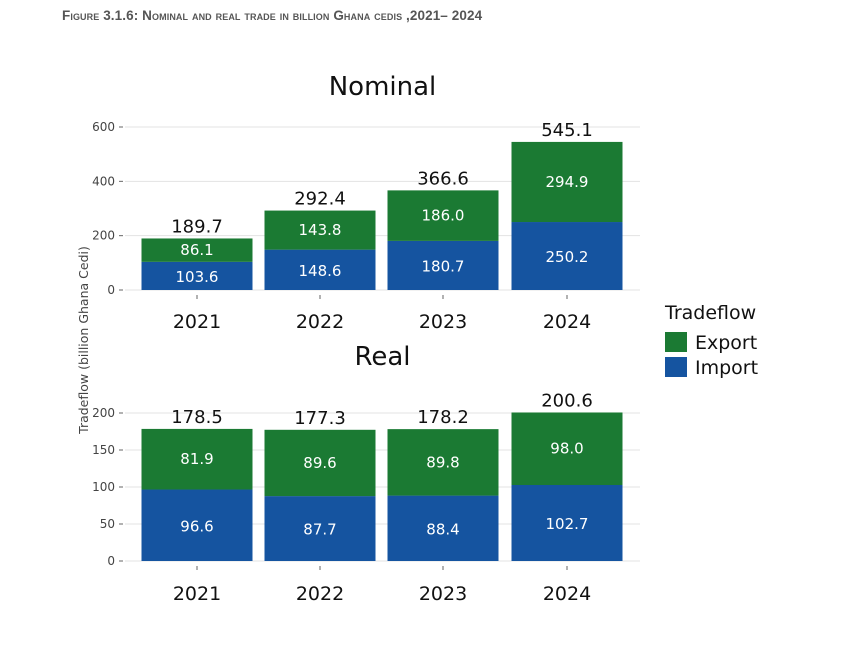 This screenshot has height=648, width=845. I want to click on nominal-label-import: 148.6, so click(320, 271).